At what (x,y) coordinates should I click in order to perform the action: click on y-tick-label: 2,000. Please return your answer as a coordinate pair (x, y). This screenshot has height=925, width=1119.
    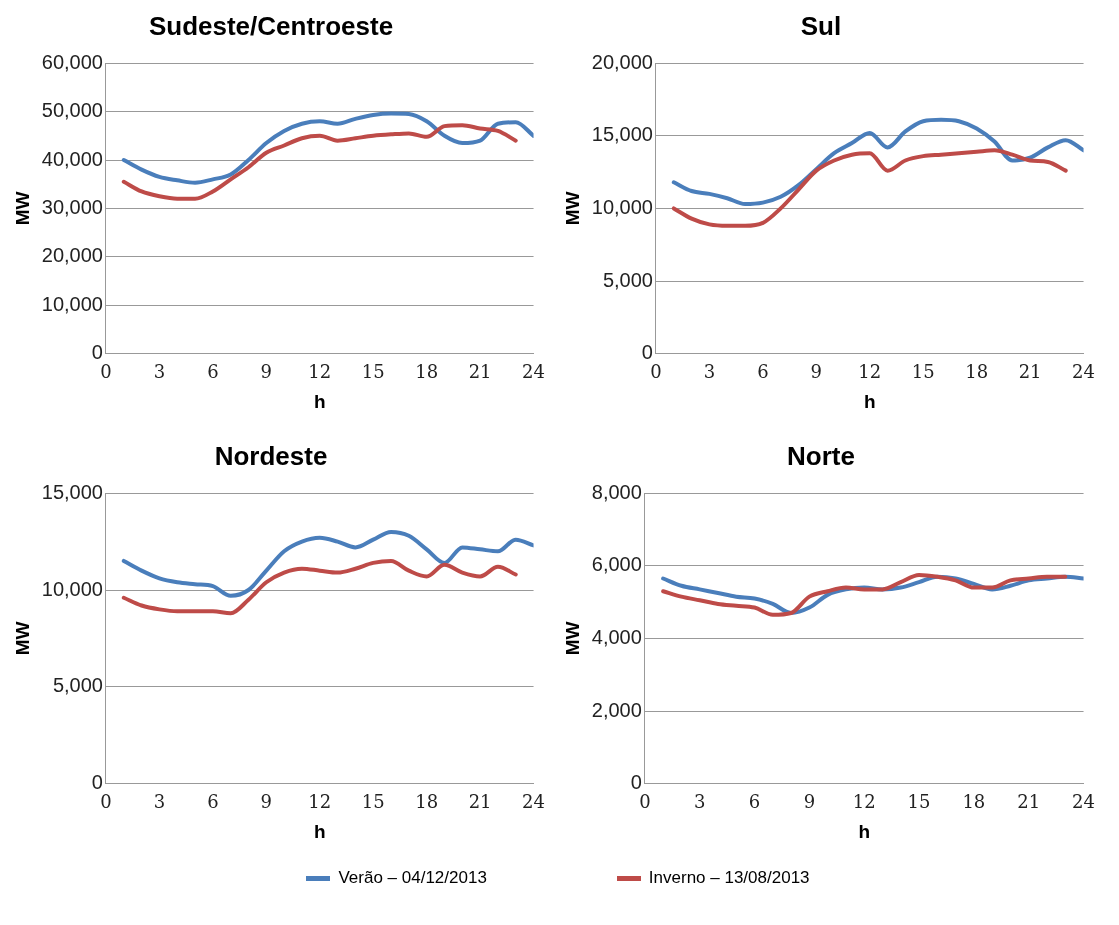
    Looking at the image, I should click on (616, 709).